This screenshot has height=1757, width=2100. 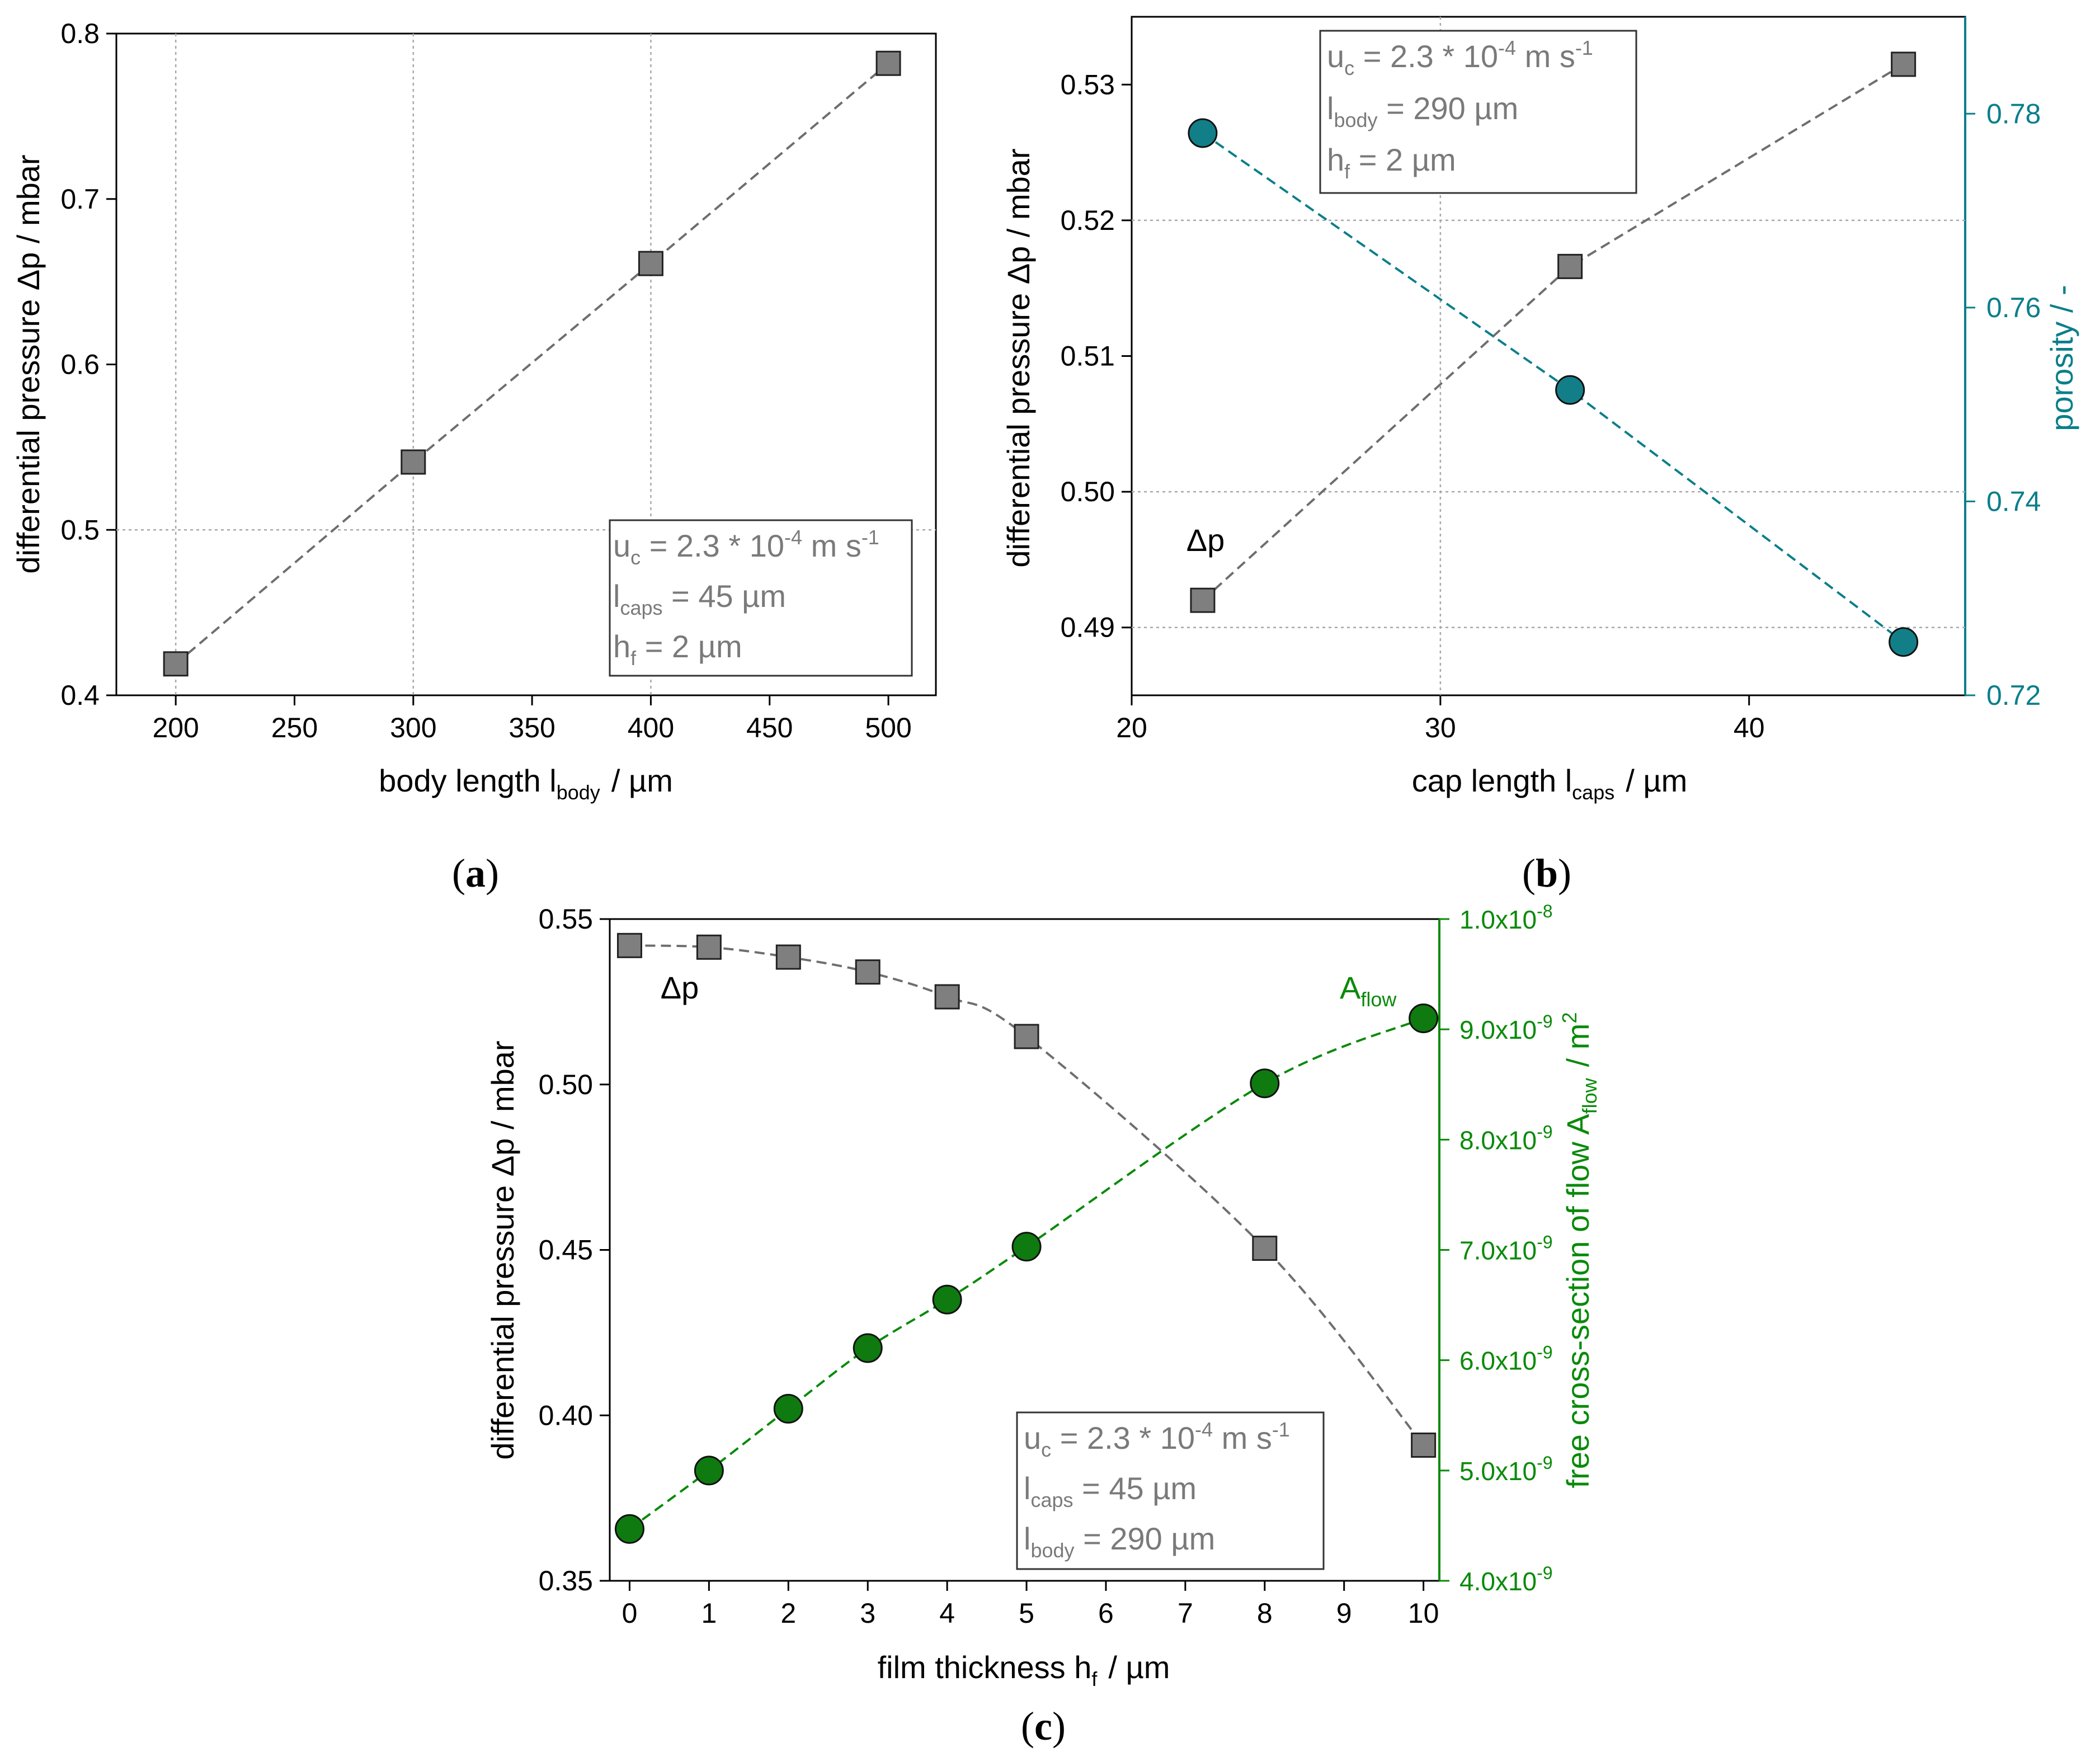 What do you see at coordinates (1119, 1542) in the screenshot?
I see `panel-c-legend-line3: lbody = 290 µm` at bounding box center [1119, 1542].